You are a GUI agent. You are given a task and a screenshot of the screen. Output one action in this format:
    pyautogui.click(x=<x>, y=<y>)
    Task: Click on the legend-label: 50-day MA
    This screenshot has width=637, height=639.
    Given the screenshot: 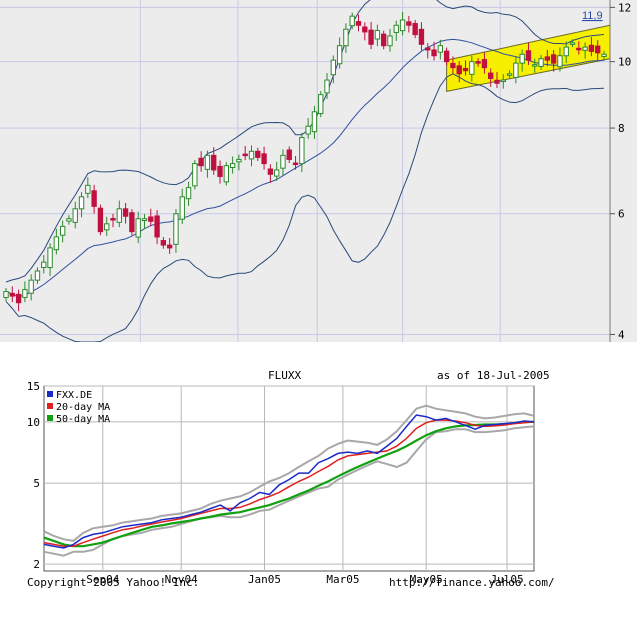 What is the action you would take?
    pyautogui.click(x=83, y=419)
    